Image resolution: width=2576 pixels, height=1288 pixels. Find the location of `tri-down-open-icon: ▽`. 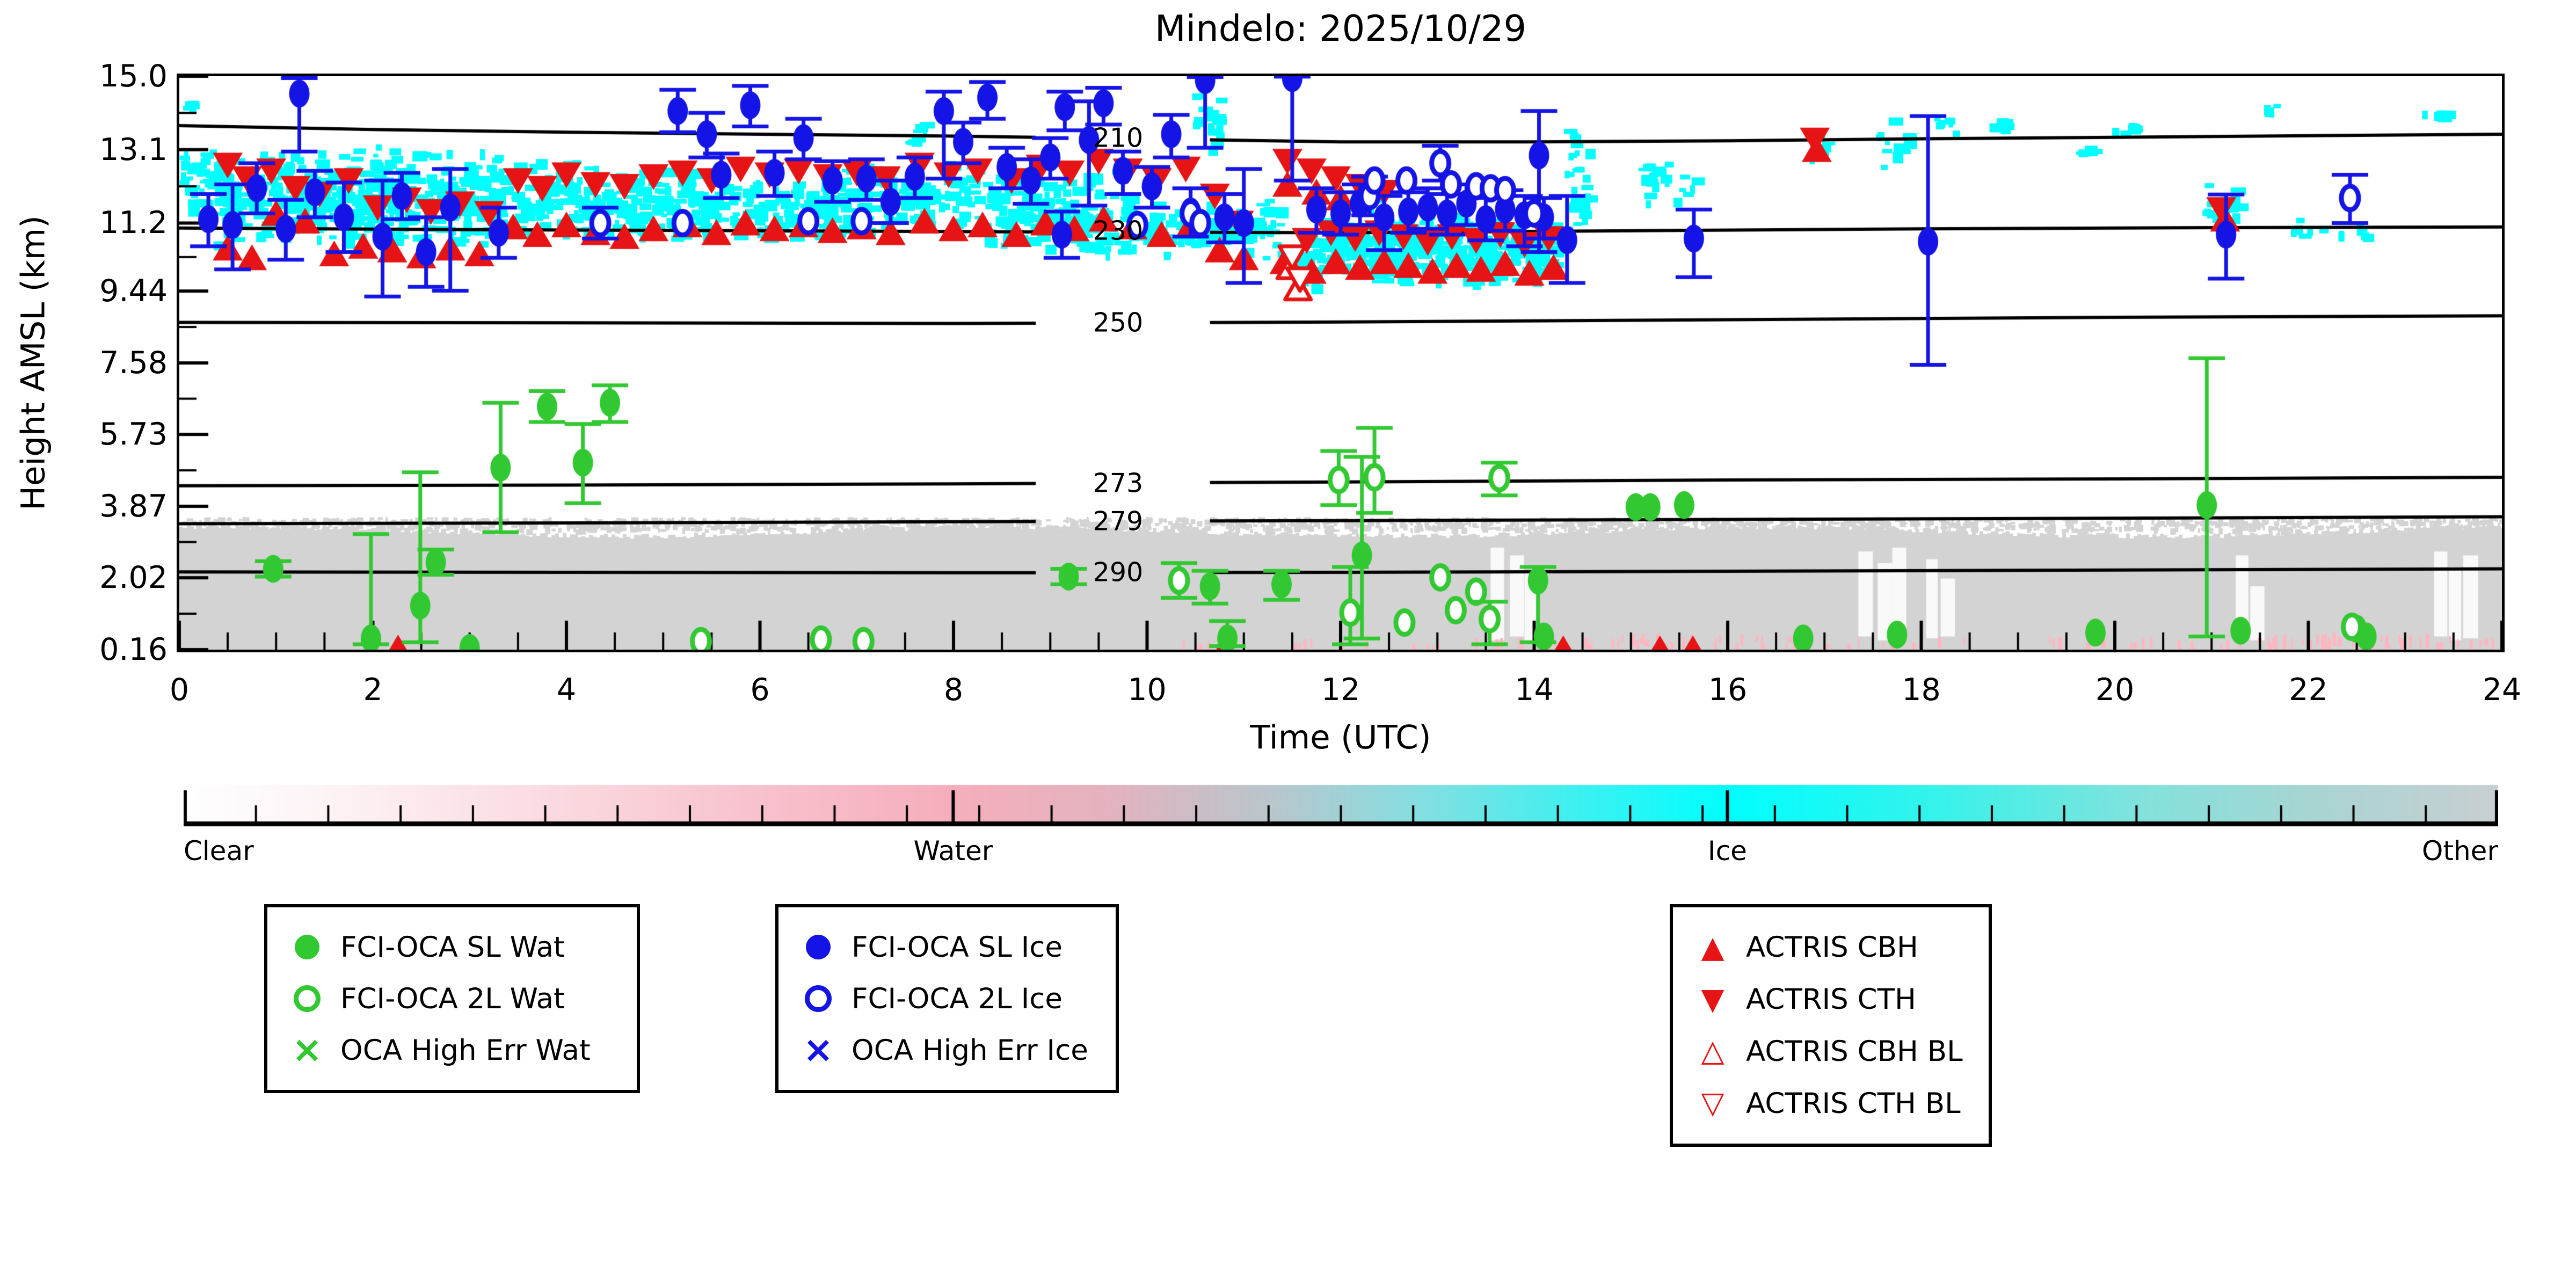

tri-down-open-icon: ▽ is located at coordinates (1712, 1103).